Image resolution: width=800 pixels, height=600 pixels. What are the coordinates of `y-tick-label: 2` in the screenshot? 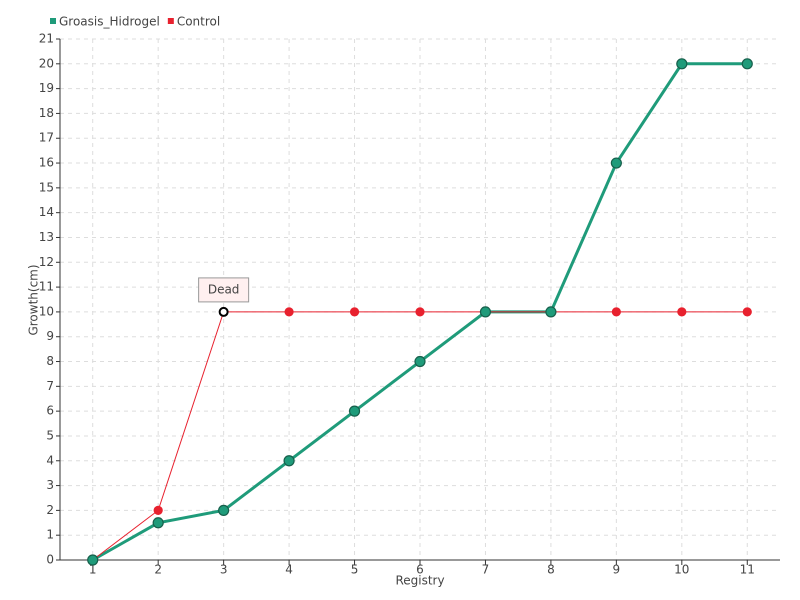 It's located at (50, 510).